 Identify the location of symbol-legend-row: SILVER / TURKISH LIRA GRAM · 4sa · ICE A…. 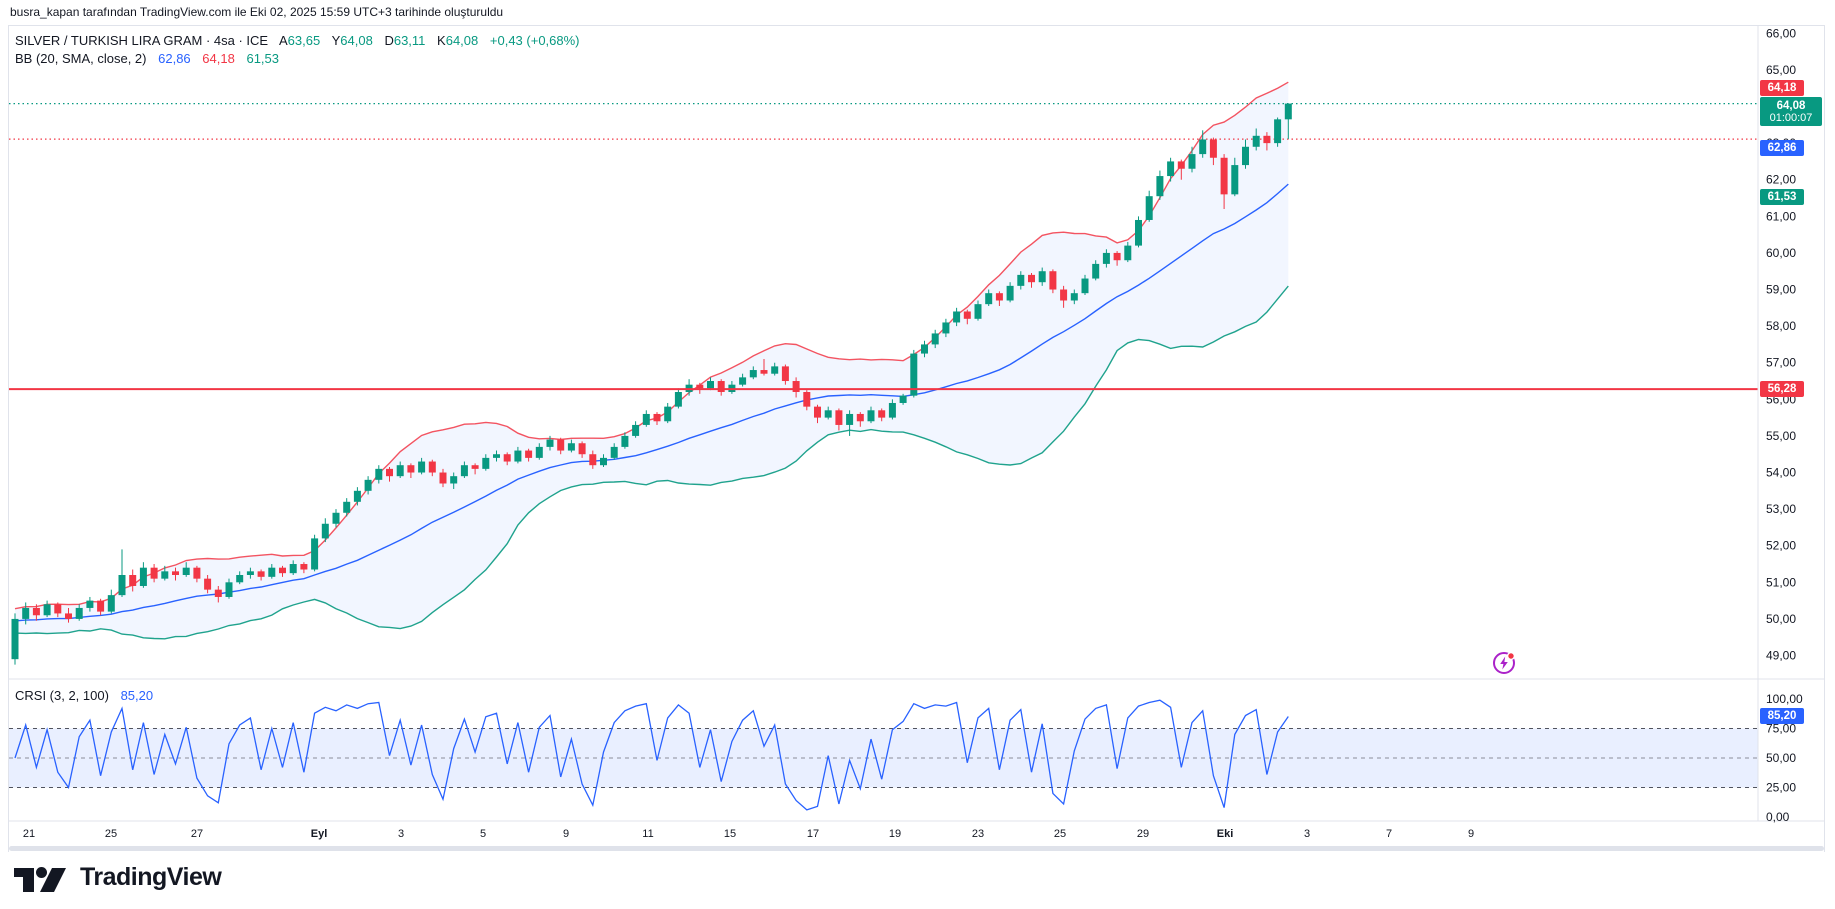
(297, 40).